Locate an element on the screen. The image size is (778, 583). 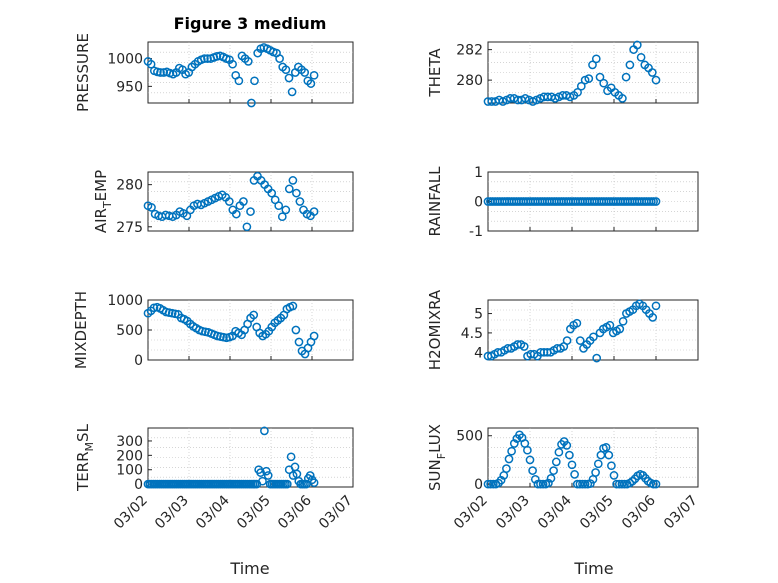
y-tick-label: 4.5 is located at coordinates (472, 334).